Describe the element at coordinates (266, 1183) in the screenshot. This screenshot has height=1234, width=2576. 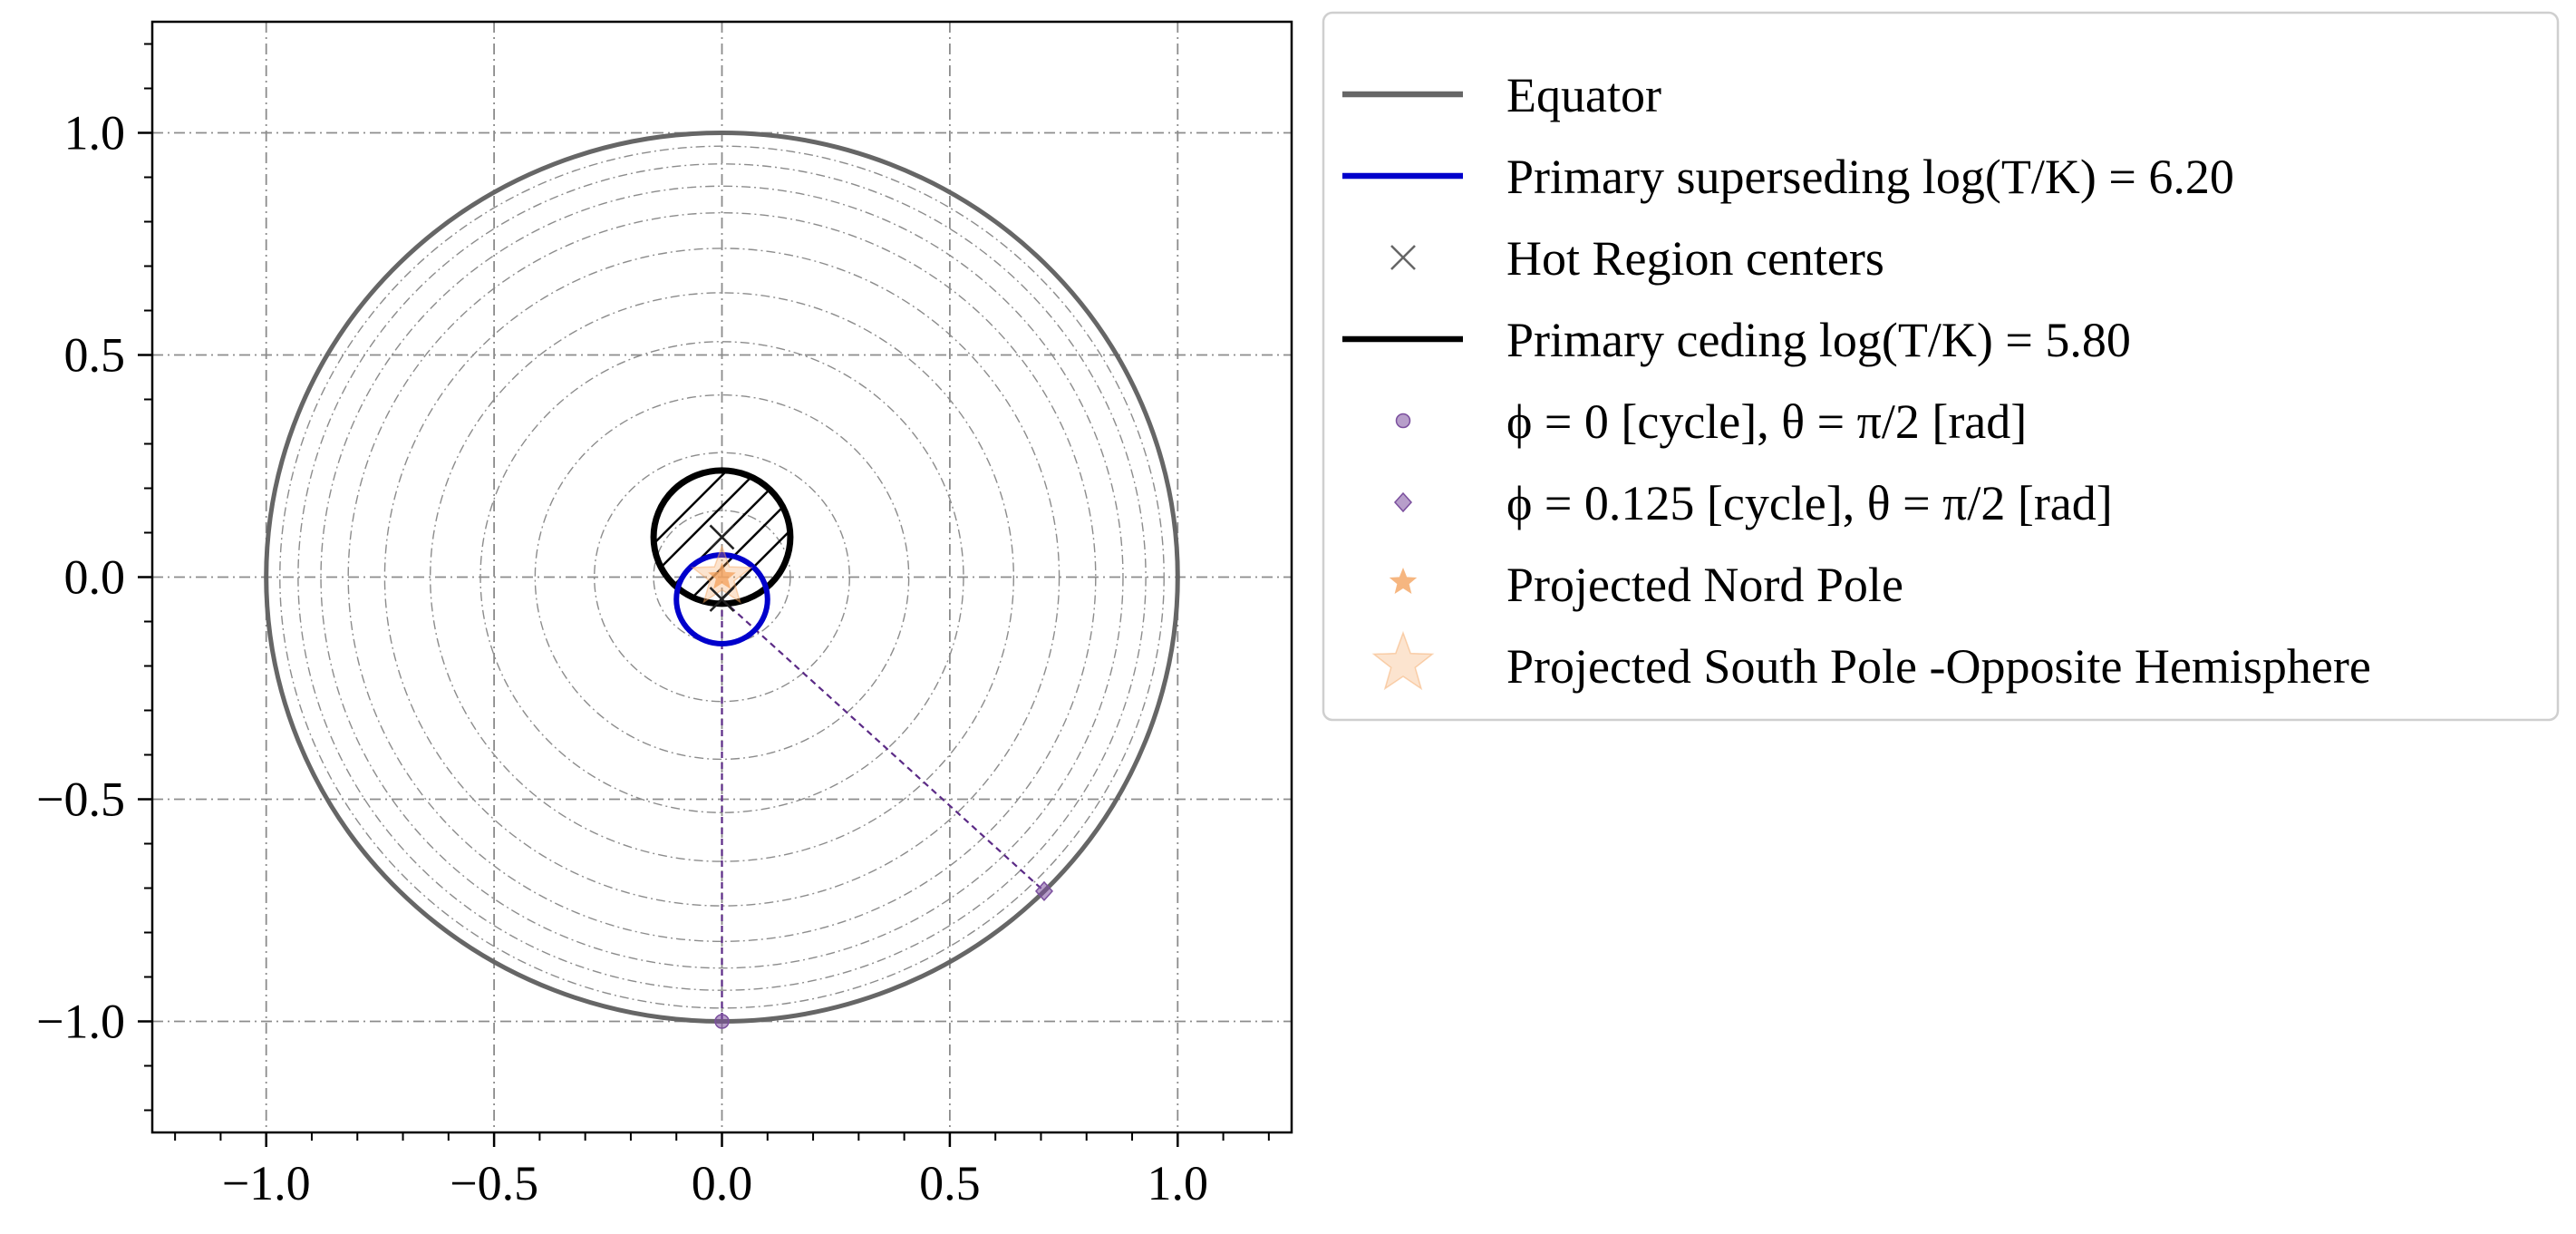
I see `x-tick-label: −1.0` at that location.